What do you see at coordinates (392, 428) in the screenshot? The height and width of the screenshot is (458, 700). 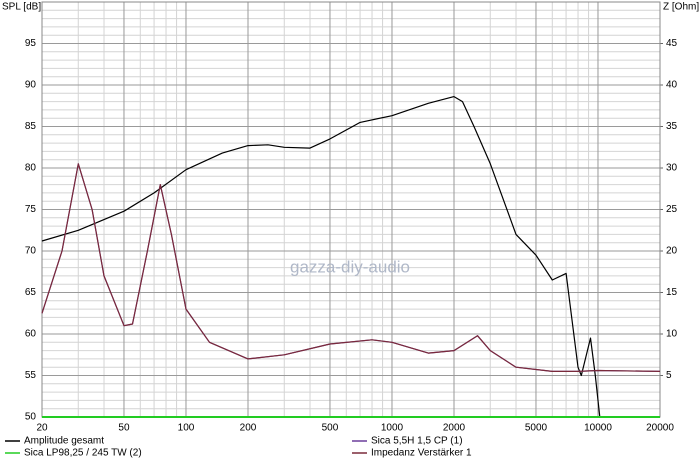 I see `x-tick-label: 1000` at bounding box center [392, 428].